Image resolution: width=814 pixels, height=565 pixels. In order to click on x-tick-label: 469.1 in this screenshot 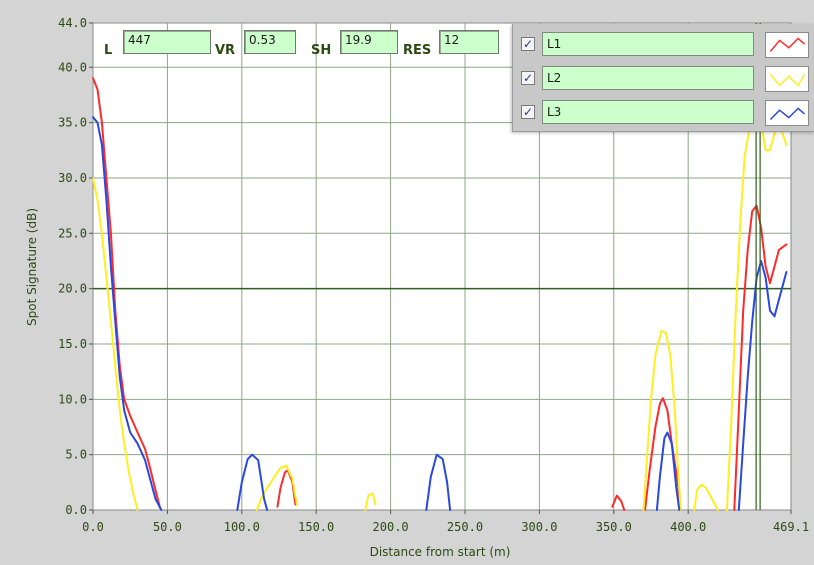, I will do `click(791, 527)`.